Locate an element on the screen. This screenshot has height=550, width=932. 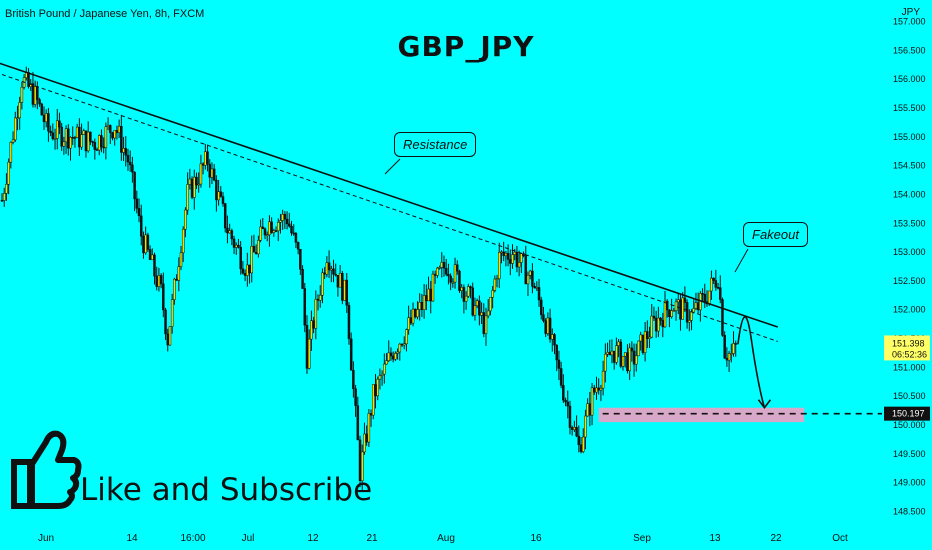
x-tick-label: 12 is located at coordinates (313, 538).